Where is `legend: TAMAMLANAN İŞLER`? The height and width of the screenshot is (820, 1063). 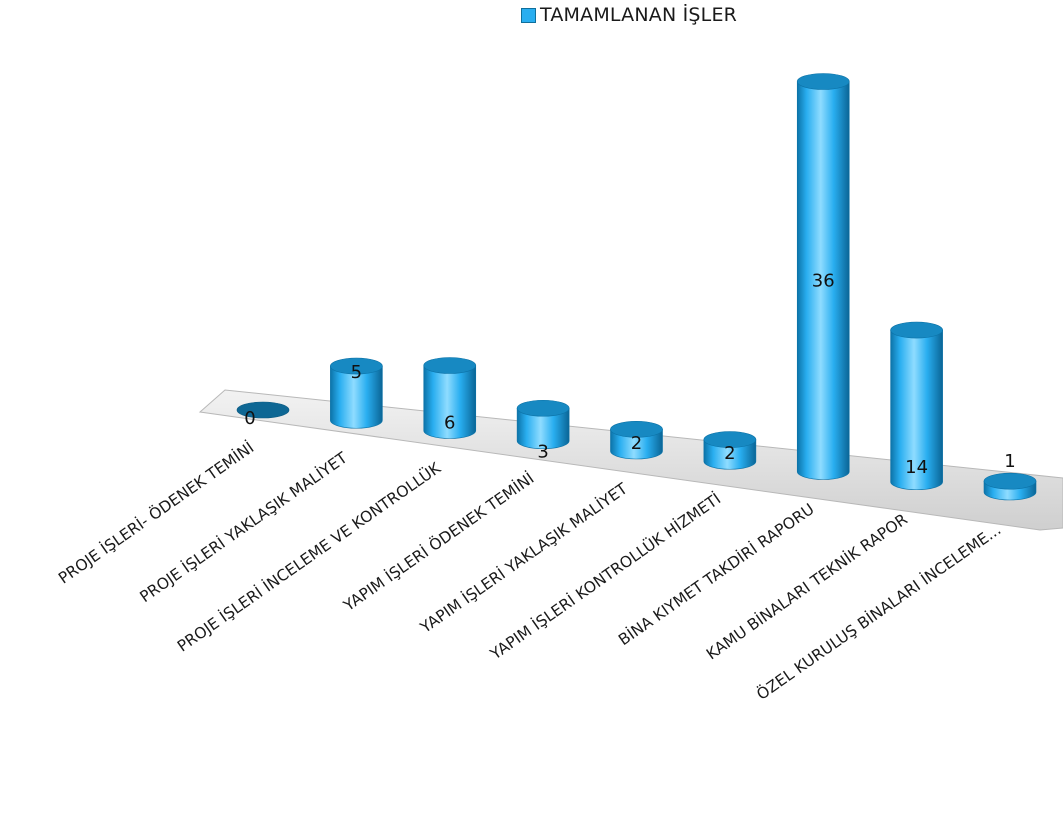 legend: TAMAMLANAN İŞLER is located at coordinates (629, 15).